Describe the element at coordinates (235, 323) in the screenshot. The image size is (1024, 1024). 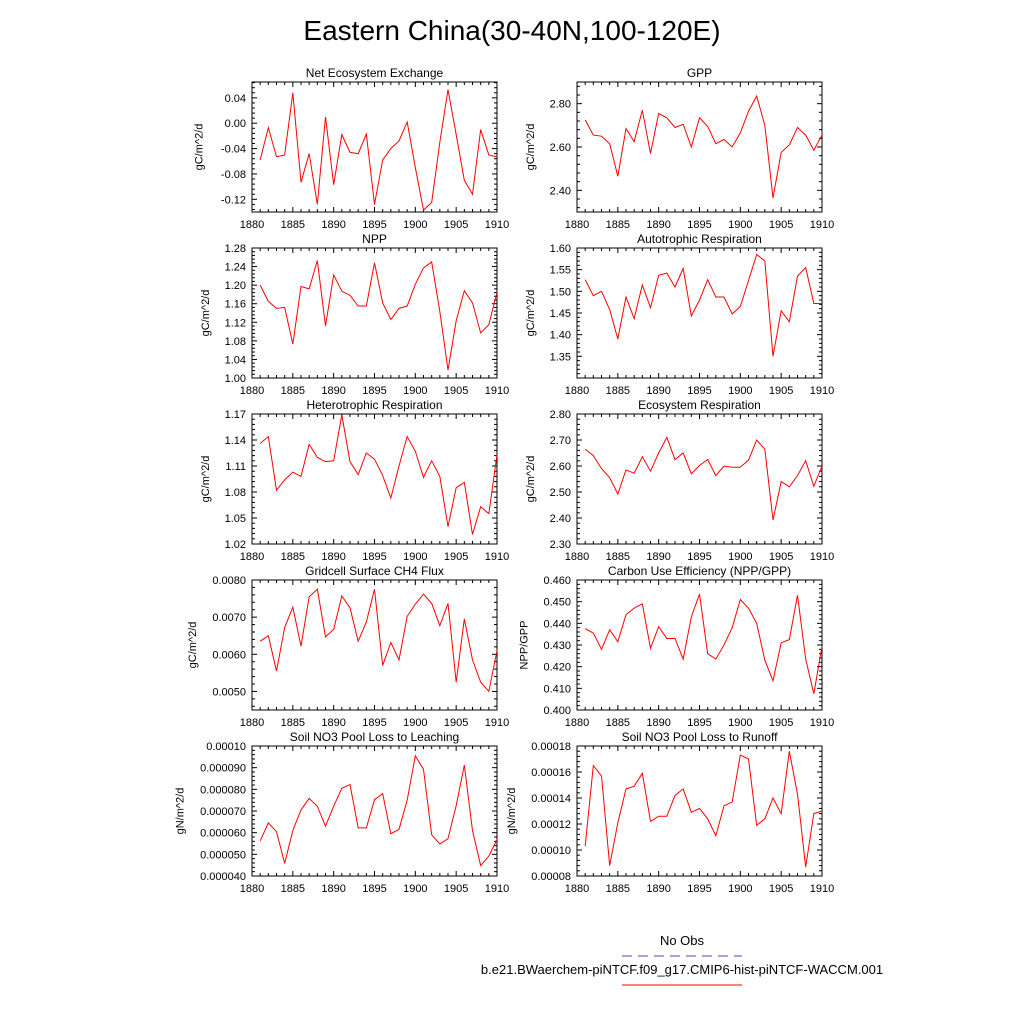
I see `y-tick-label: 1.12` at that location.